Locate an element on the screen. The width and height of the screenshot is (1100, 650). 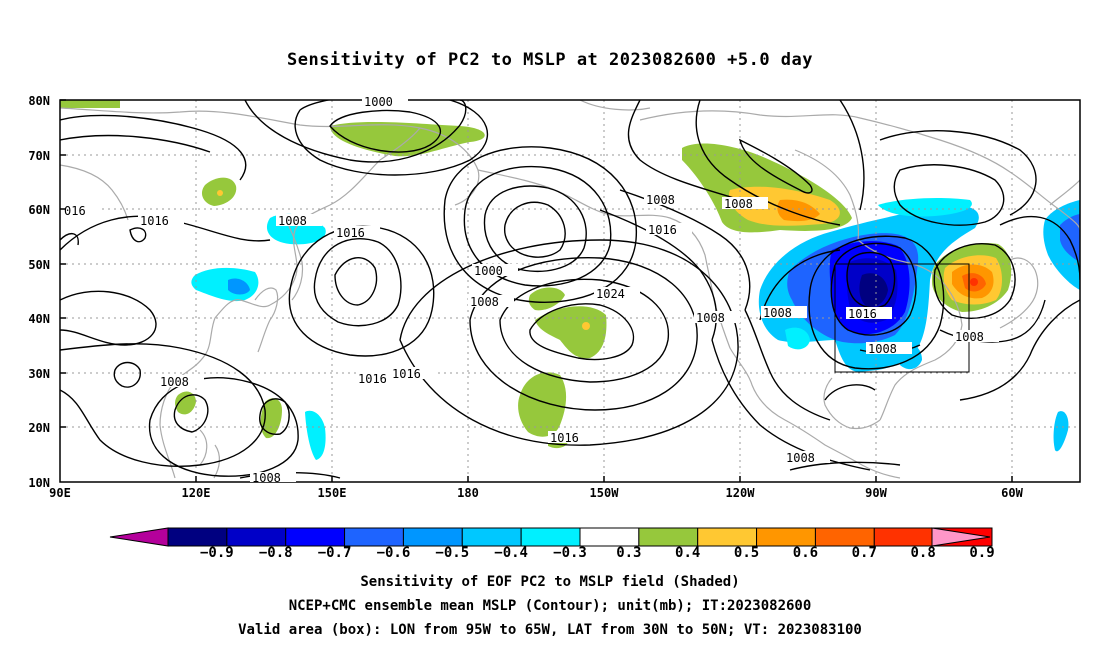
lon-tick-label: 120W is located at coordinates (741, 493).